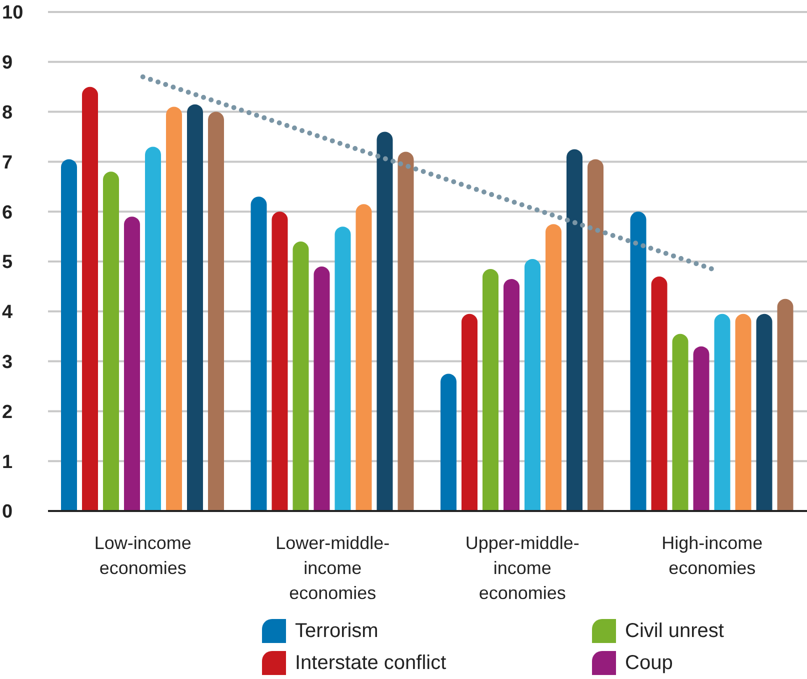 The width and height of the screenshot is (807, 679). I want to click on legend-label: Civil unrest, so click(674, 631).